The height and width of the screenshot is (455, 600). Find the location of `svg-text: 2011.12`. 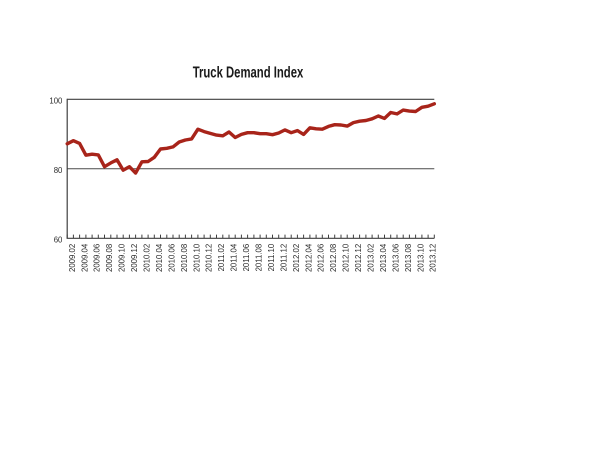

svg-text: 2011.12 is located at coordinates (283, 258).